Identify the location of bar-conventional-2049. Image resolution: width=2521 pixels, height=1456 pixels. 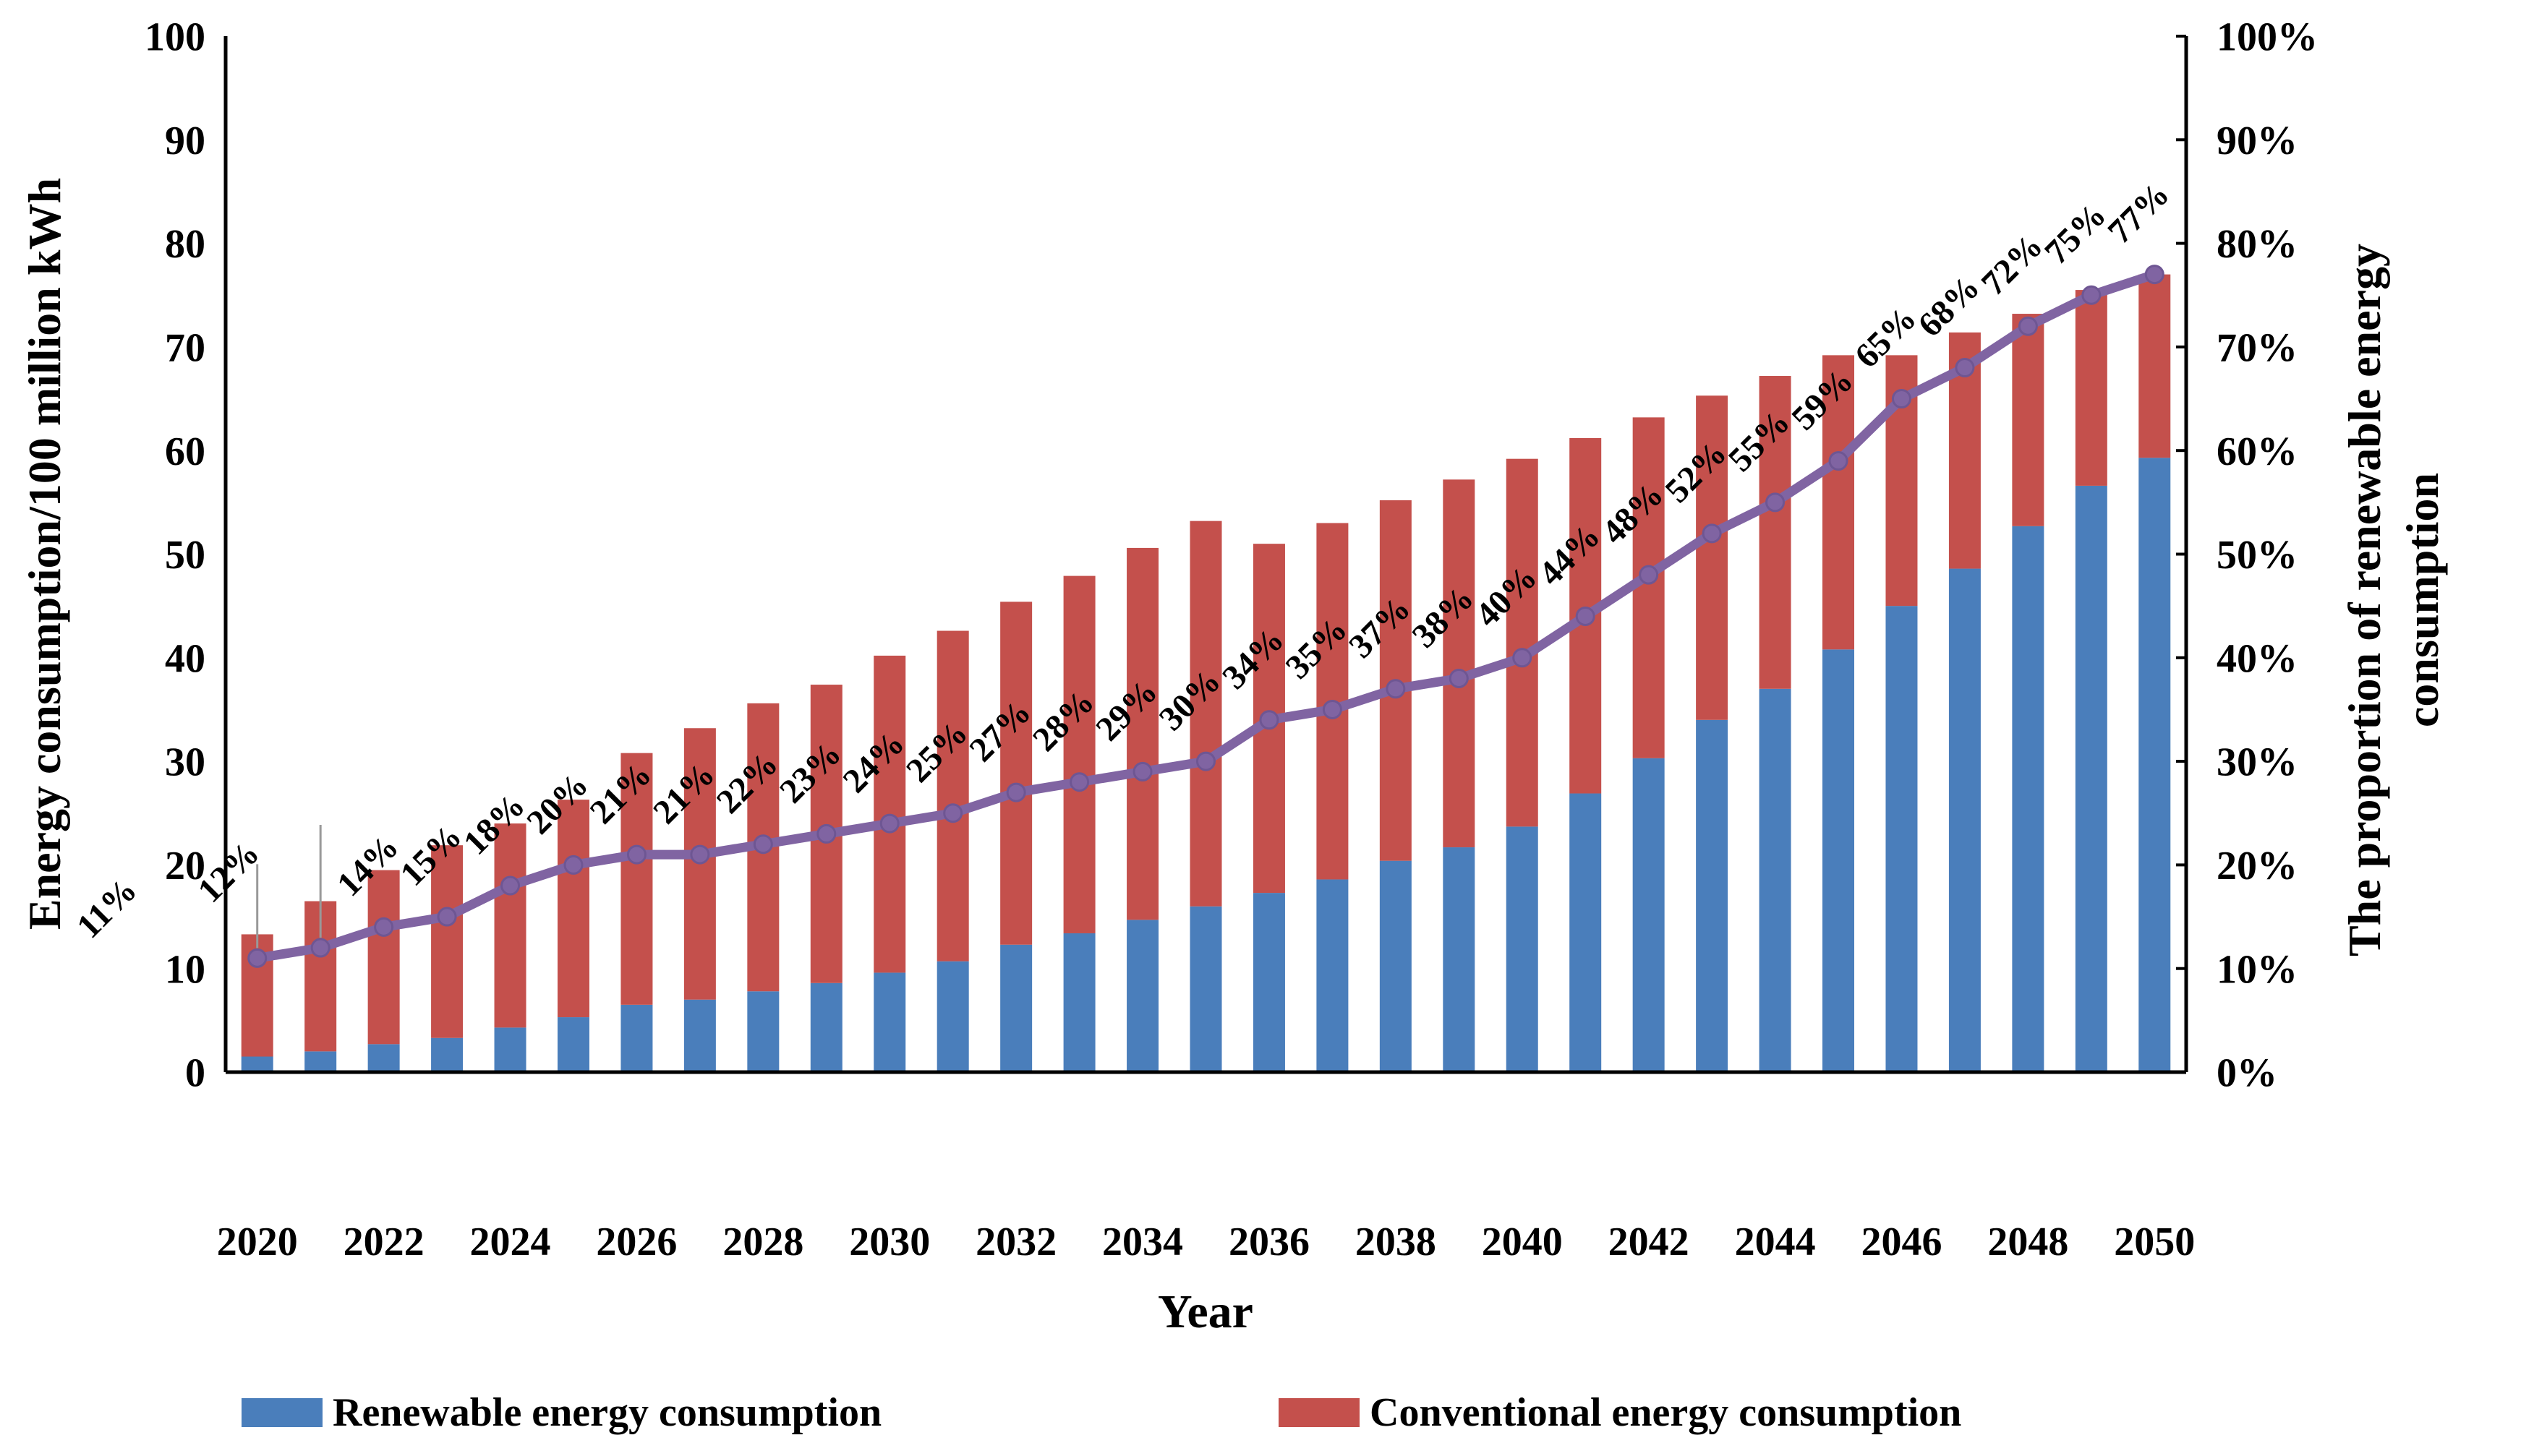
(2091, 388).